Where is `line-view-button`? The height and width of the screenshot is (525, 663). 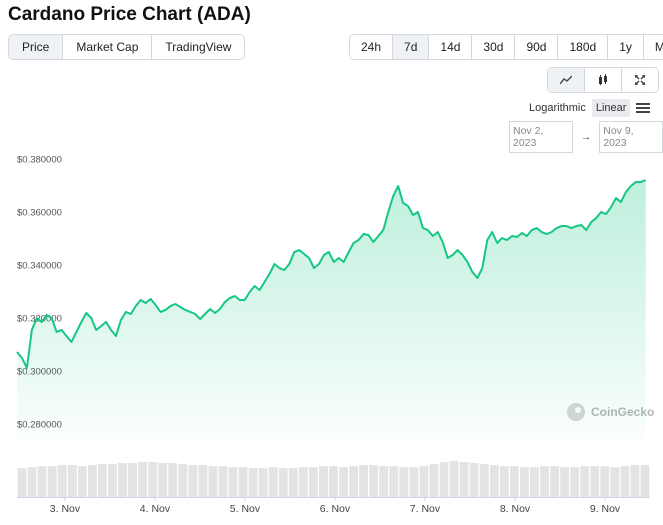 line-view-button is located at coordinates (566, 80).